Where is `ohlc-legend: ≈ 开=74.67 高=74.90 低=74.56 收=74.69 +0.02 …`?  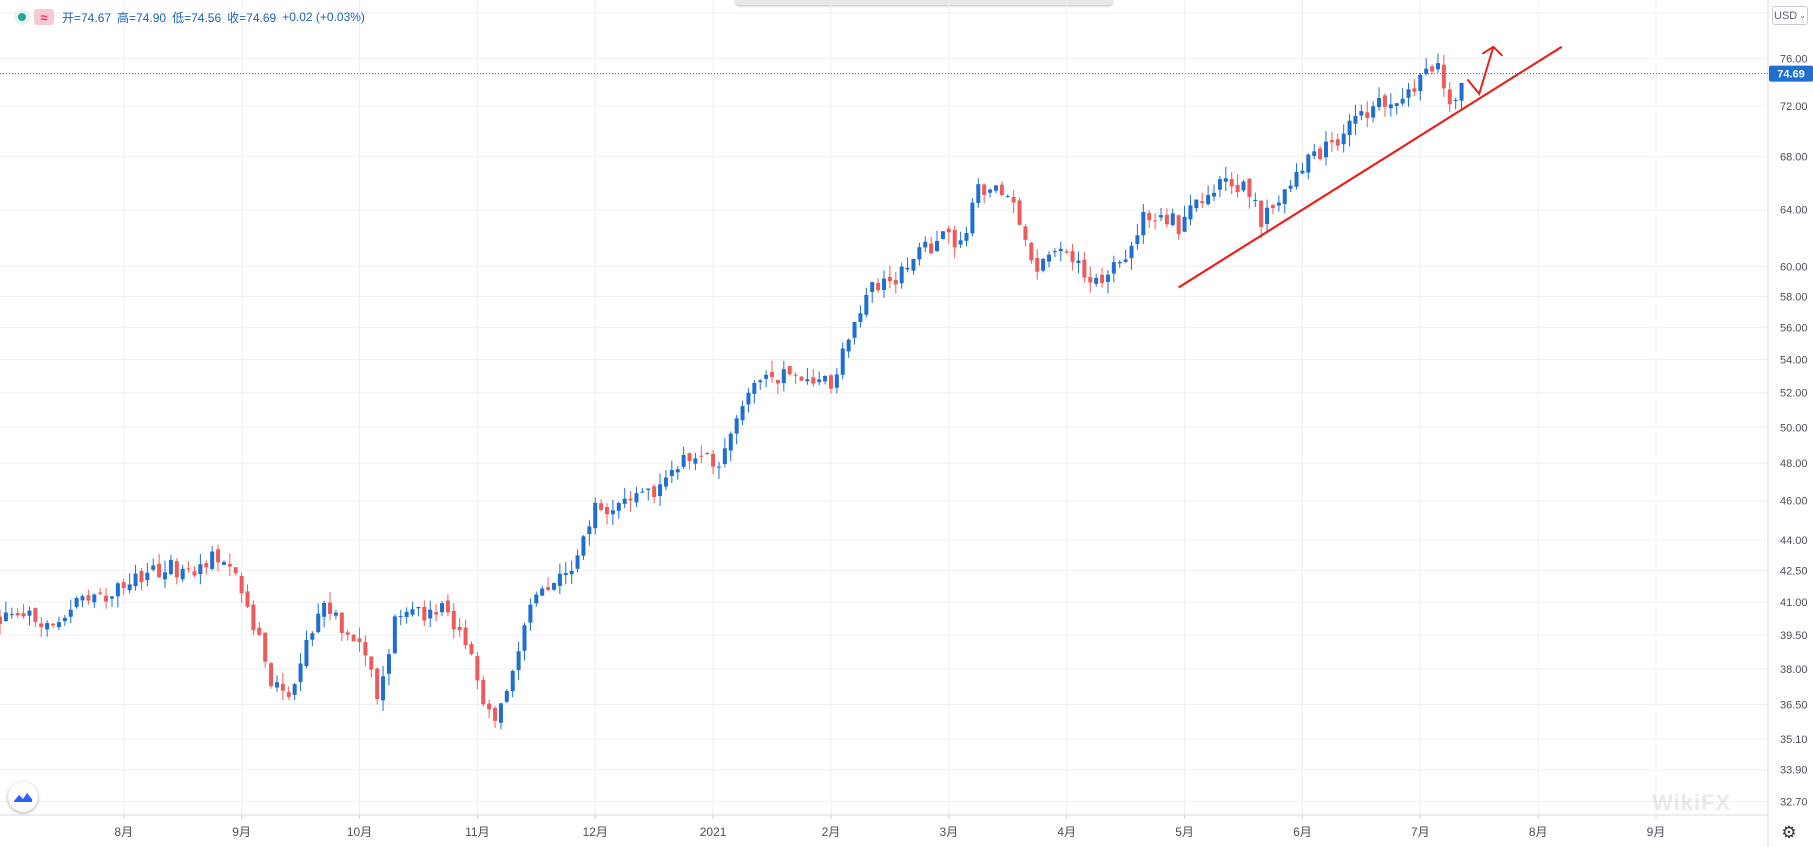 ohlc-legend: ≈ 开=74.67 高=74.90 低=74.56 收=74.69 +0.02 … is located at coordinates (189, 17).